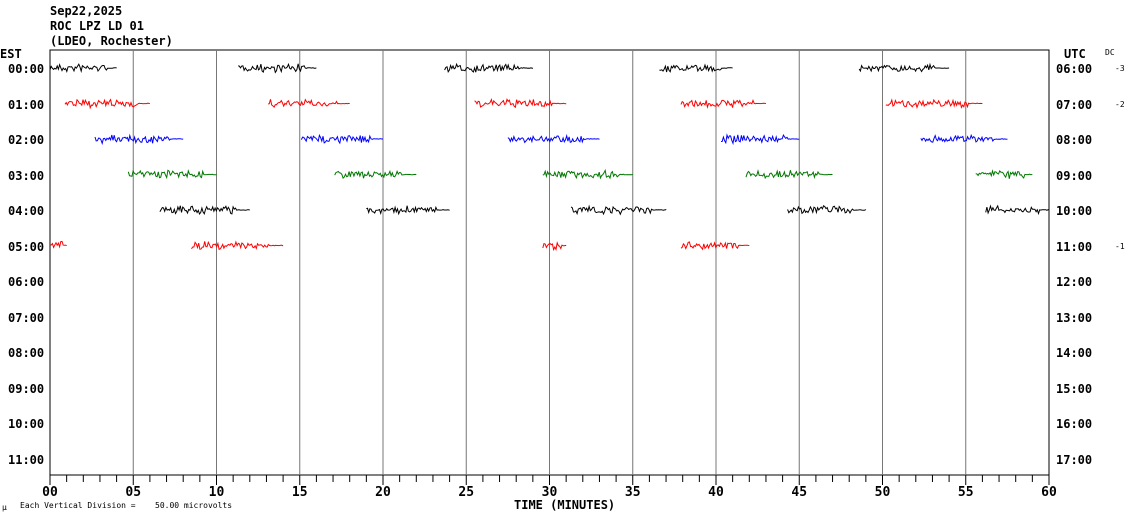 Image resolution: width=1130 pixels, height=519 pixels. Describe the element at coordinates (1074, 424) in the screenshot. I see `right-time-label: 16:00` at that location.